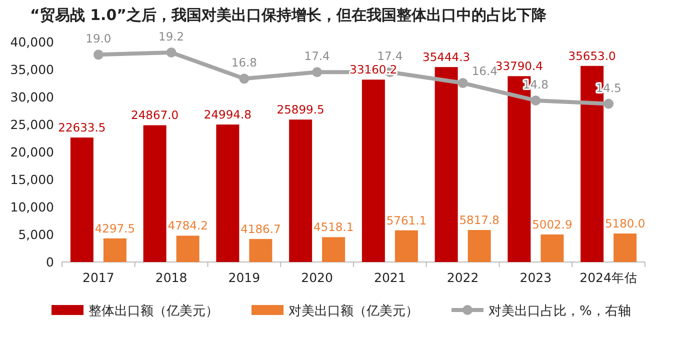 The height and width of the screenshot is (343, 686). What do you see at coordinates (333, 227) in the screenshot?
I see `data-label: 4518.1` at bounding box center [333, 227].